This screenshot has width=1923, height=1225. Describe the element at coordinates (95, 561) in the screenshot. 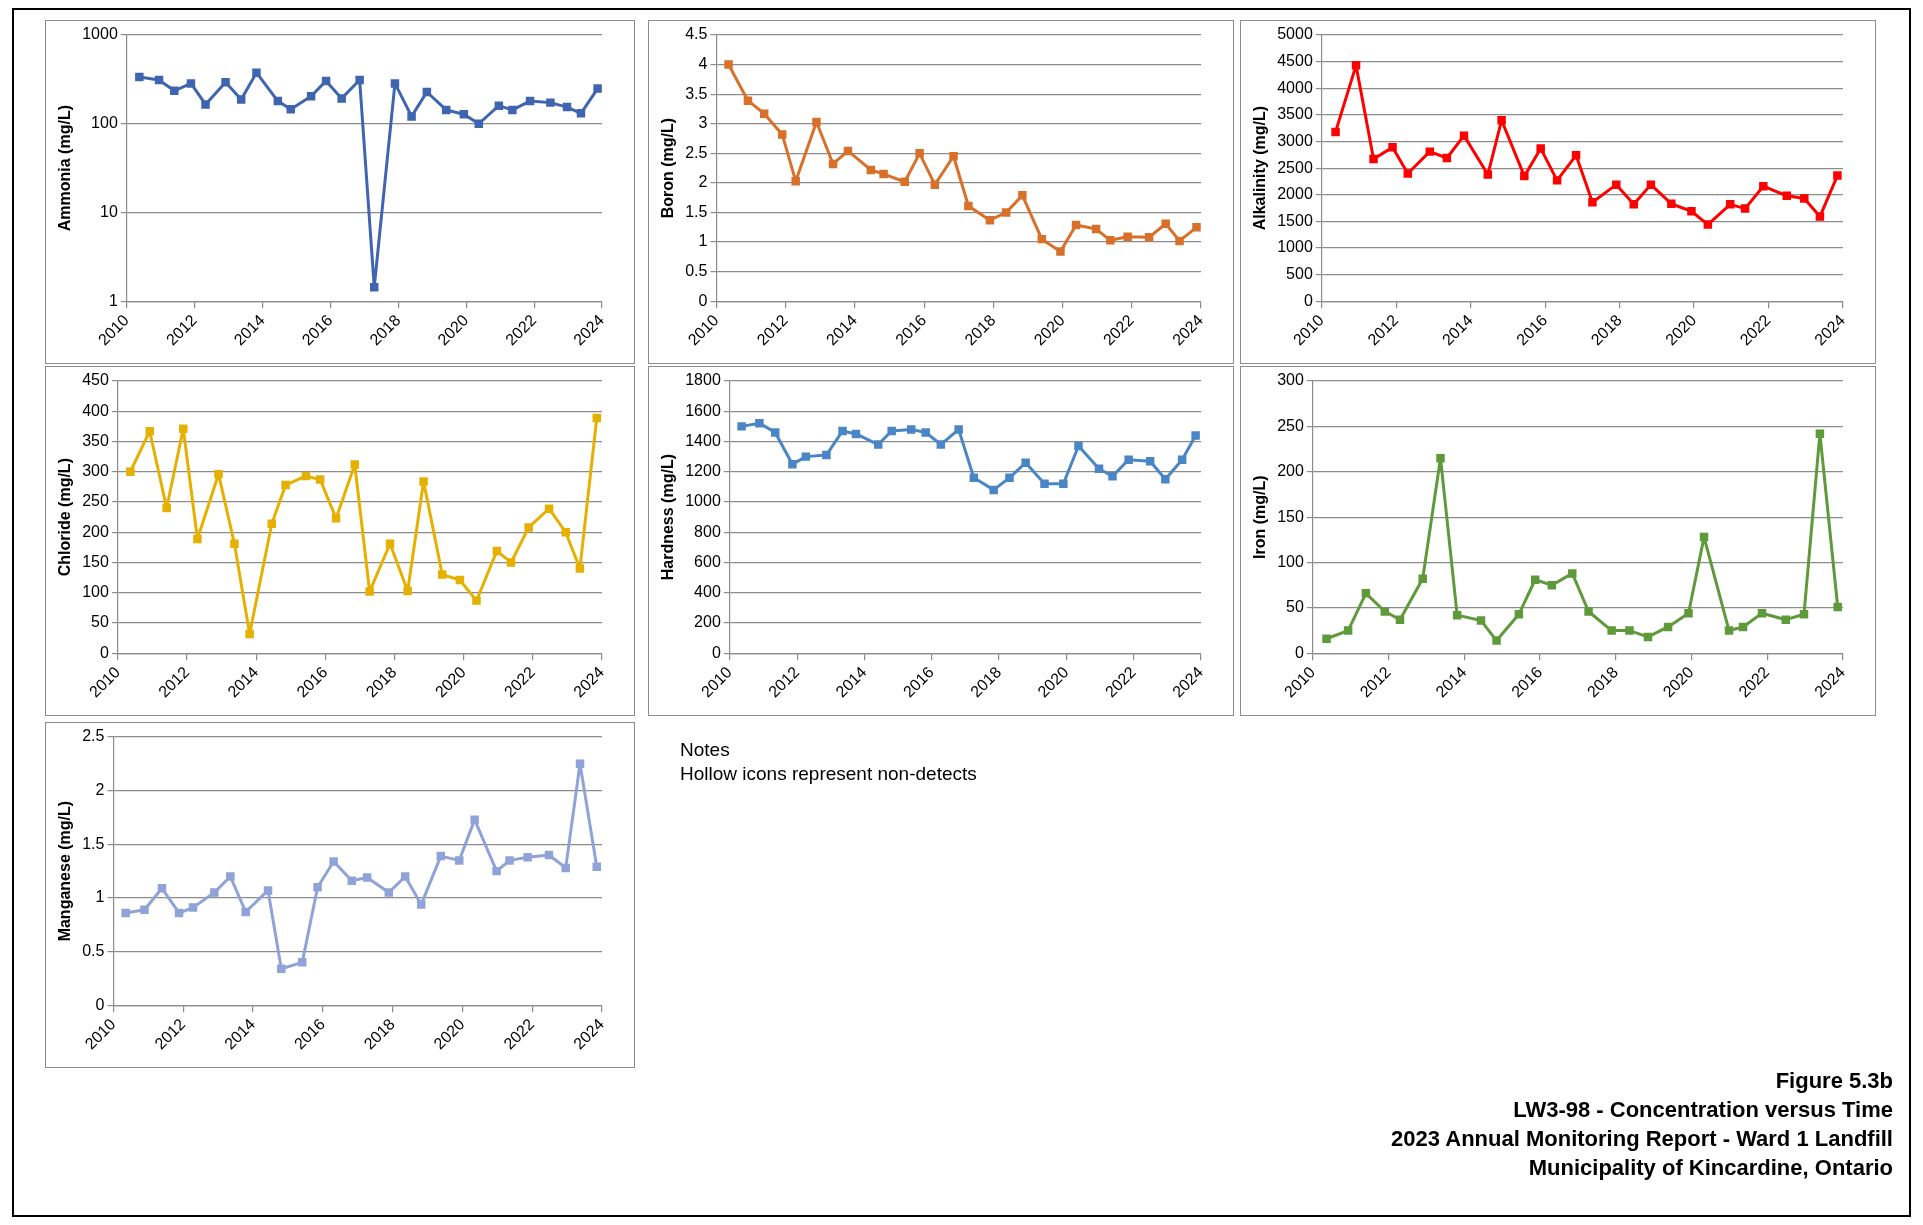

I see `y-tick-label: 150` at that location.